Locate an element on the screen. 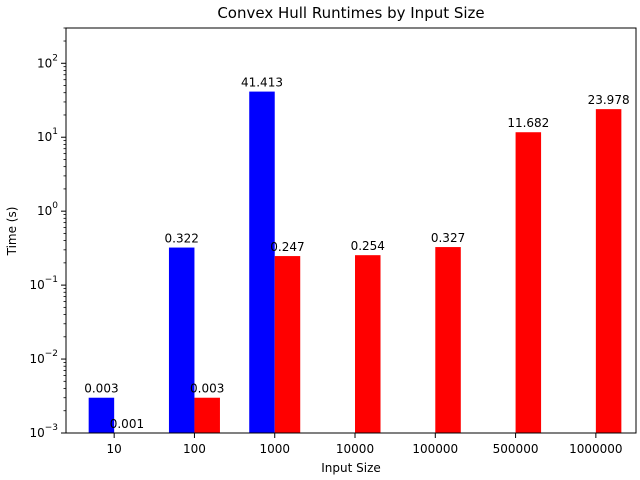 The height and width of the screenshot is (480, 640). y-tick-label: 10⁰ is located at coordinates (47, 209).